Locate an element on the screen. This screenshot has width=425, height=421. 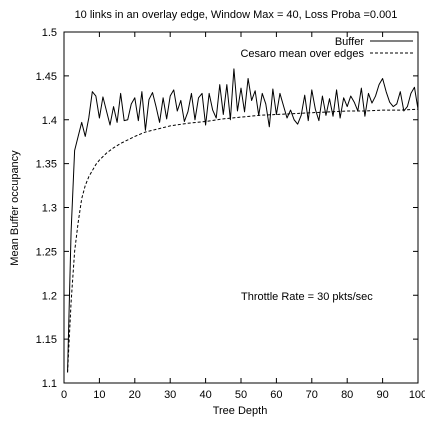
y-tick-label: 1.2 is located at coordinates (49, 296).